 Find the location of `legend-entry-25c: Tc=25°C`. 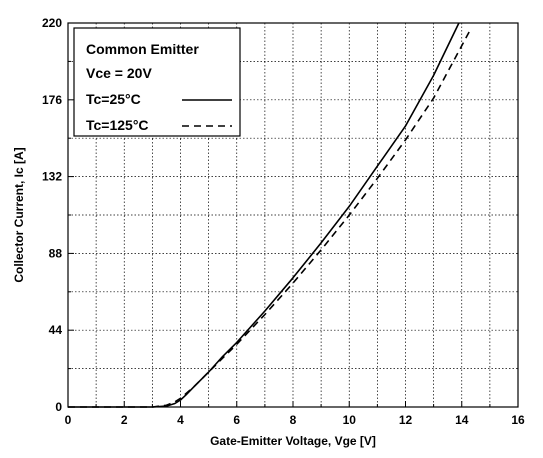

legend-entry-25c: Tc=25°C is located at coordinates (113, 99).